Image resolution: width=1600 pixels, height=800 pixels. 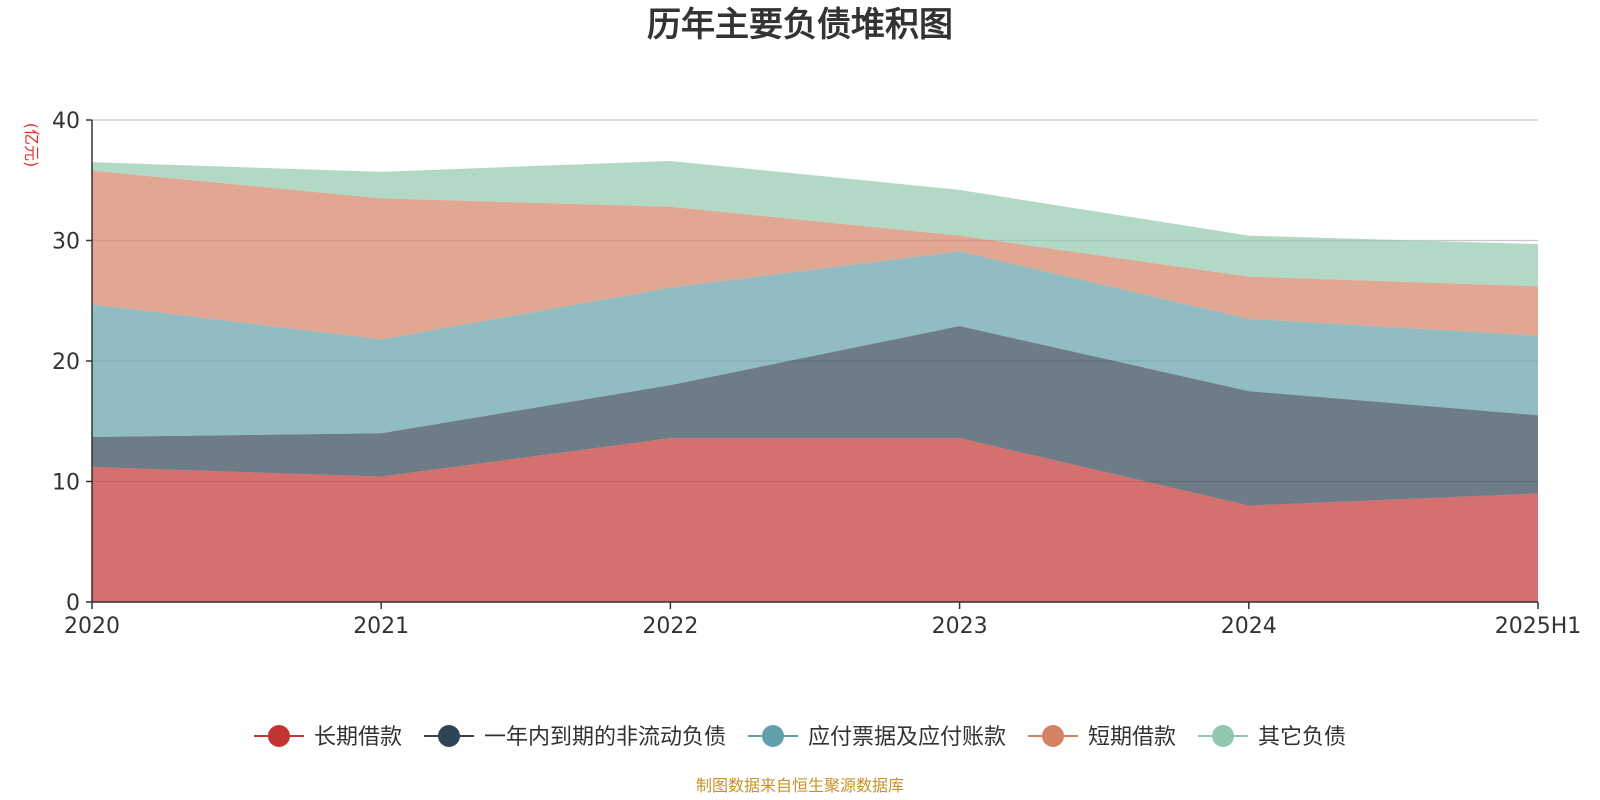 What do you see at coordinates (670, 626) in the screenshot?
I see `x-tick-label-2: 2022` at bounding box center [670, 626].